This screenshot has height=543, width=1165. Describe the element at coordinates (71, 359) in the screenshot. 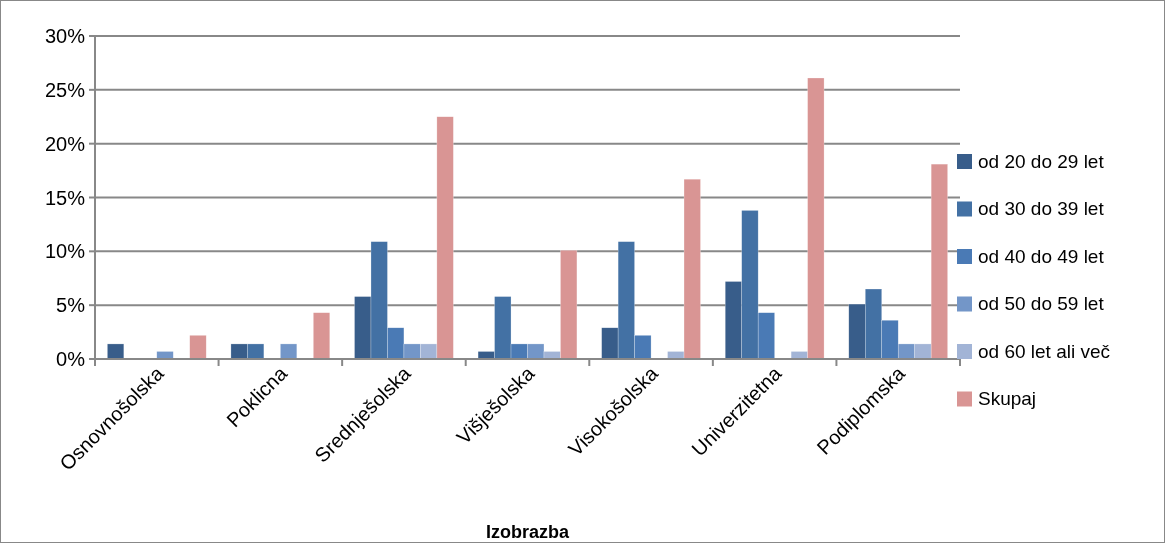

I see `y-tick-label: 0%` at that location.